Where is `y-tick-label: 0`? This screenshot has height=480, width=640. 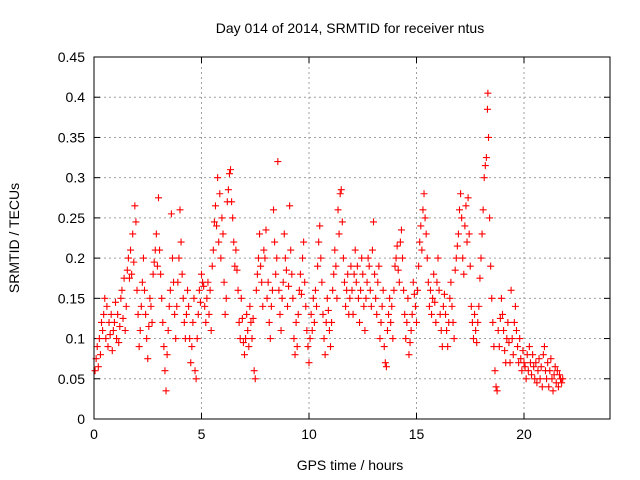 y-tick-label: 0 is located at coordinates (81, 419).